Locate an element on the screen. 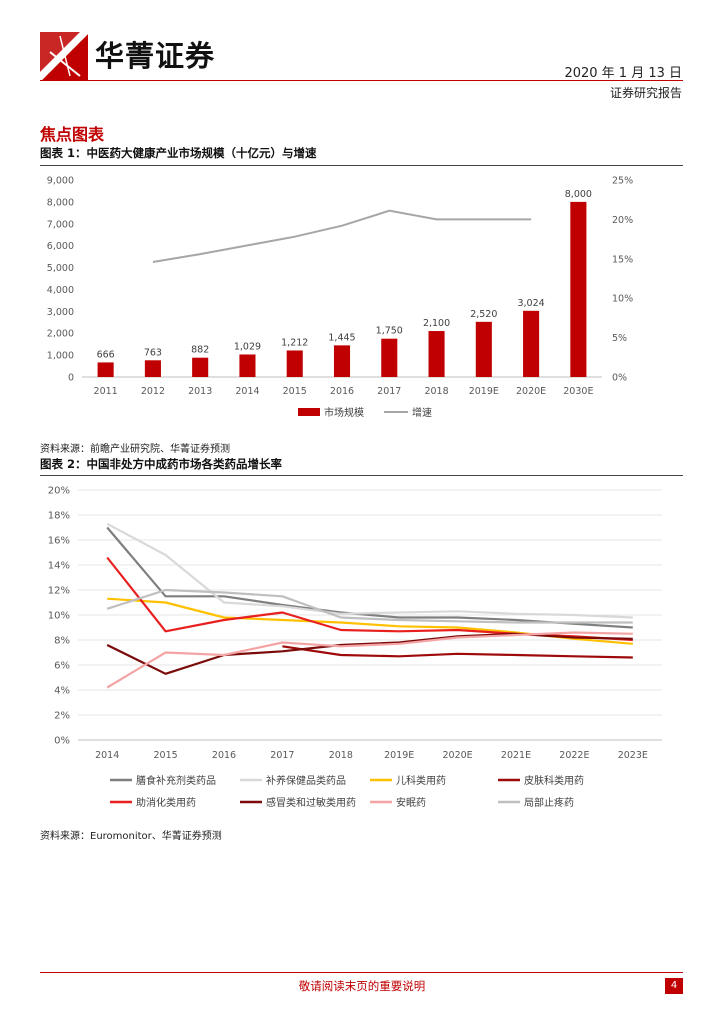 The width and height of the screenshot is (724, 1024). bar-data-label: 8,000 is located at coordinates (578, 194).